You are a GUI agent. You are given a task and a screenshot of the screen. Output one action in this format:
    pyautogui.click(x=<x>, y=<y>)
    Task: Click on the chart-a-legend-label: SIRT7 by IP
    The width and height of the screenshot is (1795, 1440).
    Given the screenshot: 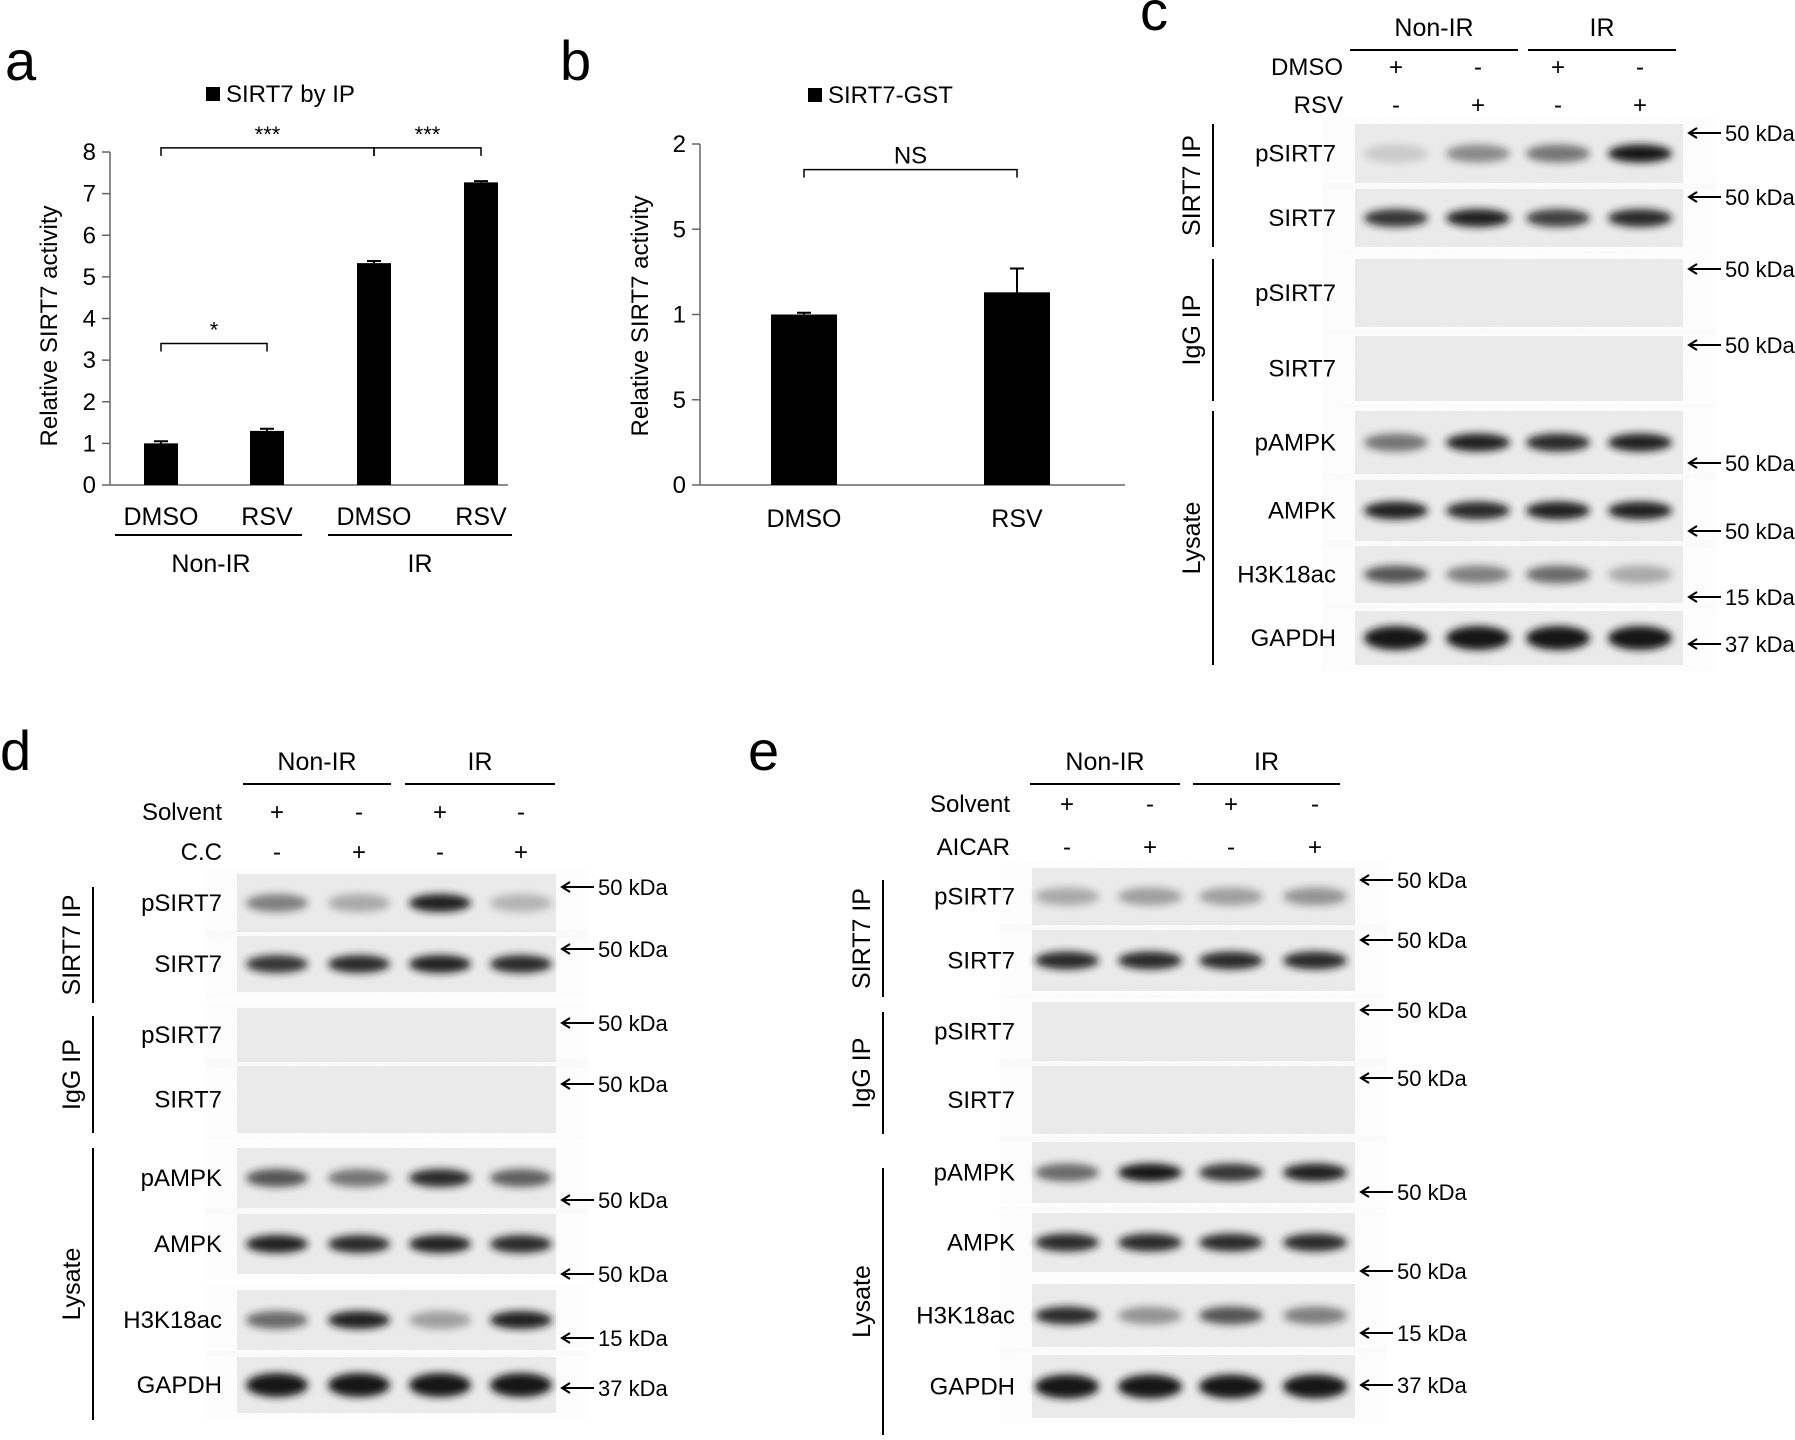 What is the action you would take?
    pyautogui.click(x=290, y=94)
    